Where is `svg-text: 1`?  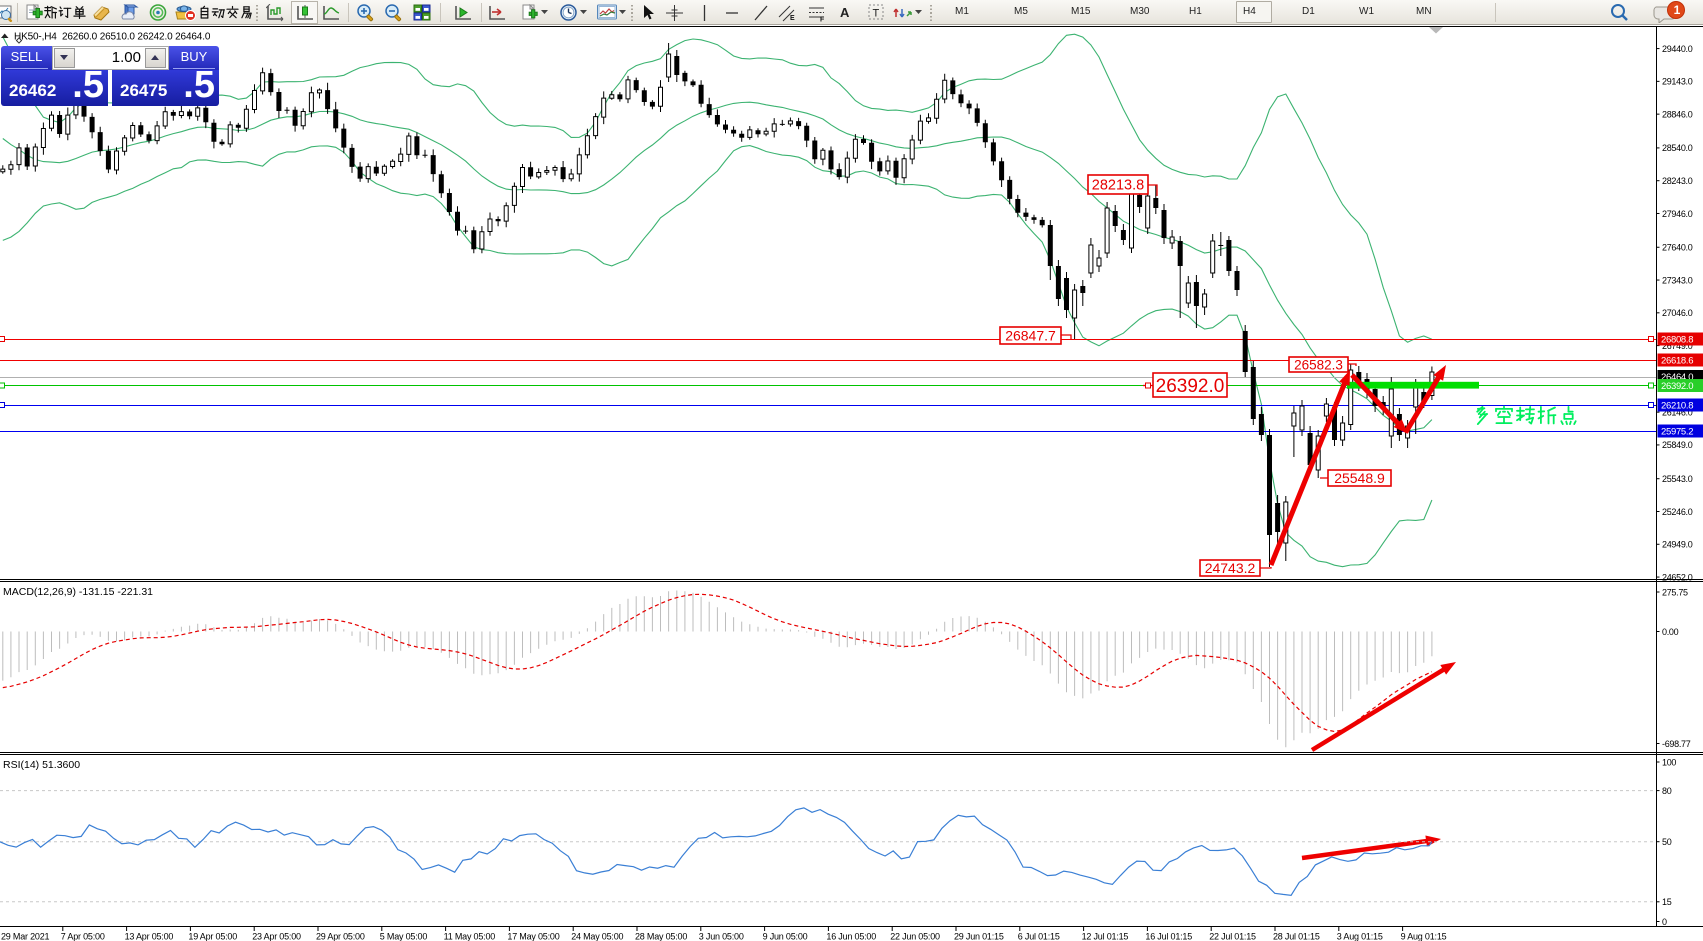 svg-text: 1 is located at coordinates (1677, 10).